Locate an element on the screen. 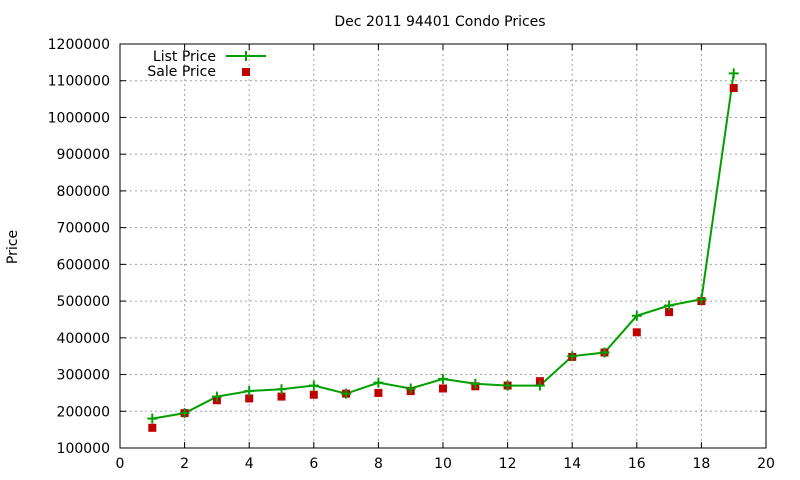  chart-title: Dec 2011 94401 Condo Prices is located at coordinates (439, 22).